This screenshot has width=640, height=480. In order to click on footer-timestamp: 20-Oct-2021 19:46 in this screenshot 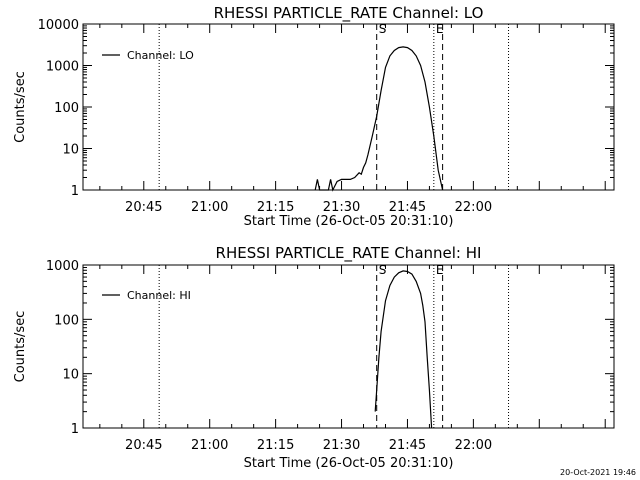, I will do `click(598, 472)`.